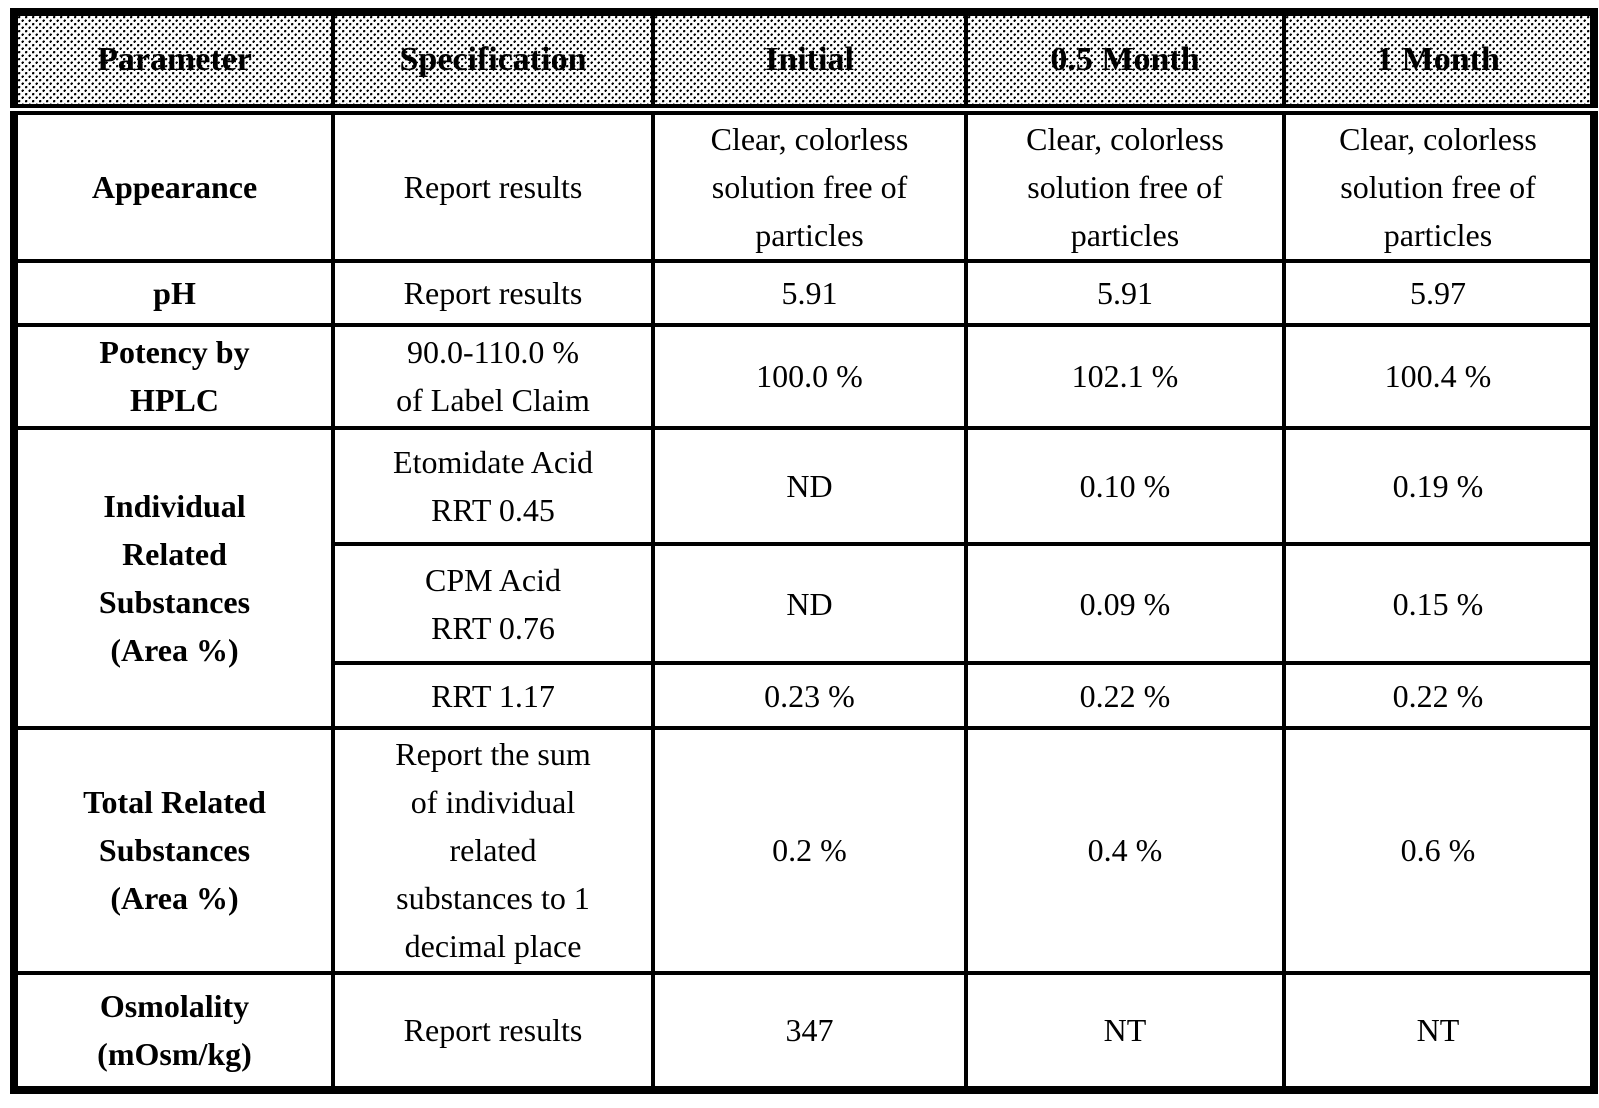 The image size is (1599, 1108). What do you see at coordinates (809, 695) in the screenshot?
I see `cell-rrt117-initial: 0.23 %` at bounding box center [809, 695].